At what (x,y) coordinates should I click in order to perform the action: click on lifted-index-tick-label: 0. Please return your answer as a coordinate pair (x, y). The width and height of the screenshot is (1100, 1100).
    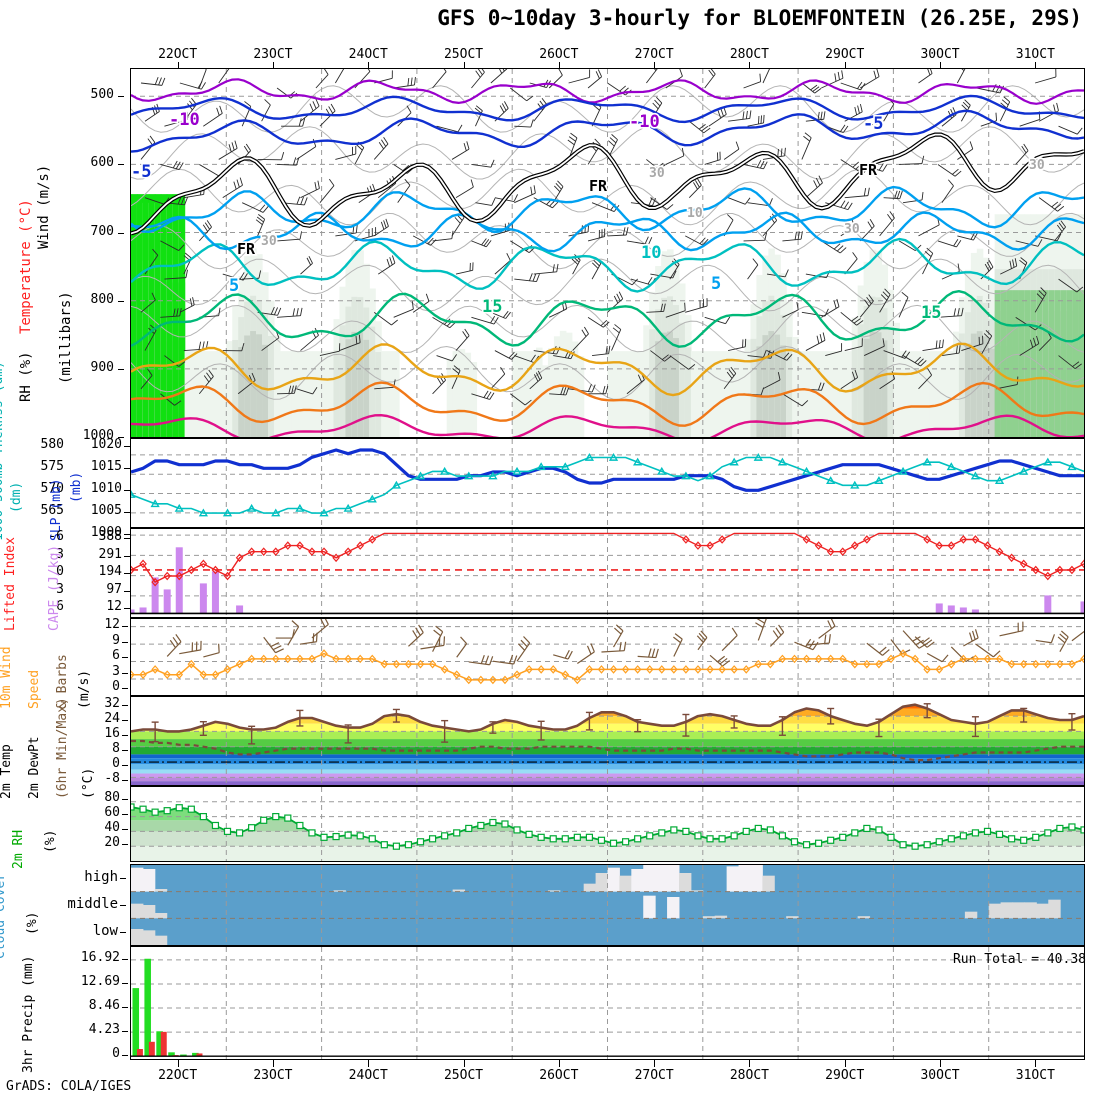
    Looking at the image, I should click on (60, 571).